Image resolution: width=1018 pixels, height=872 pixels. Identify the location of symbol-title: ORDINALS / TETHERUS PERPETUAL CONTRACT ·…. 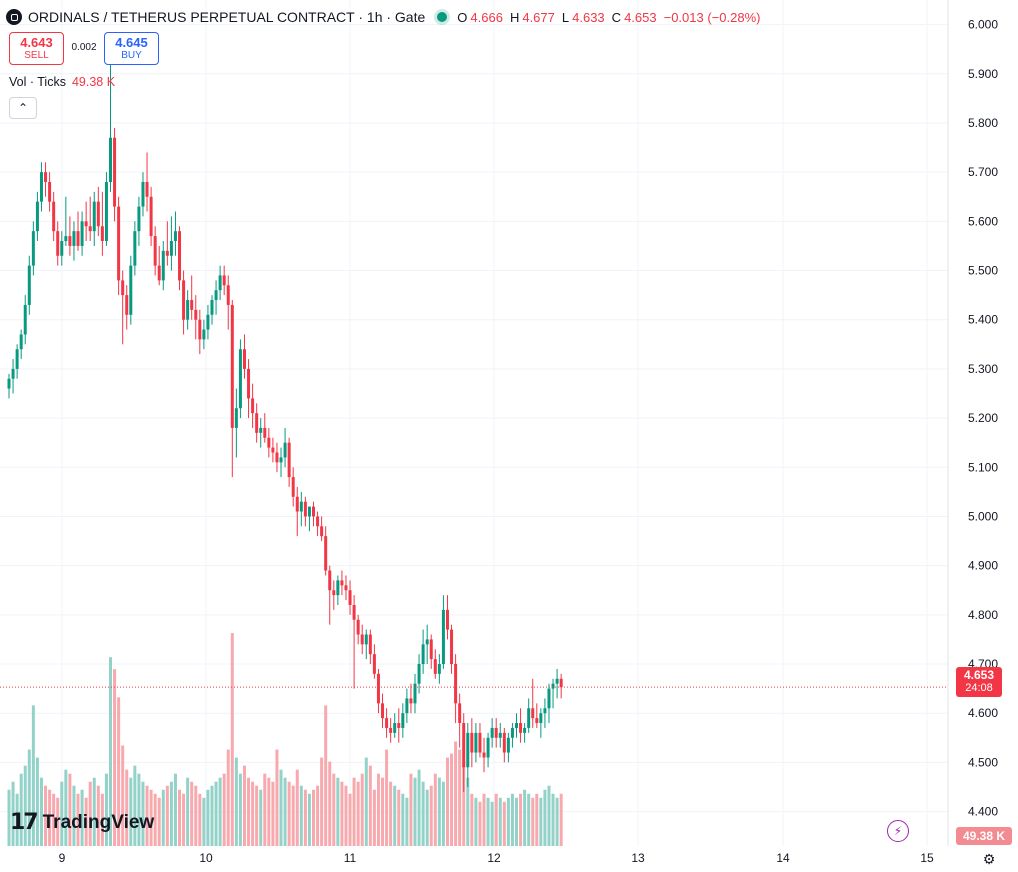
(227, 17).